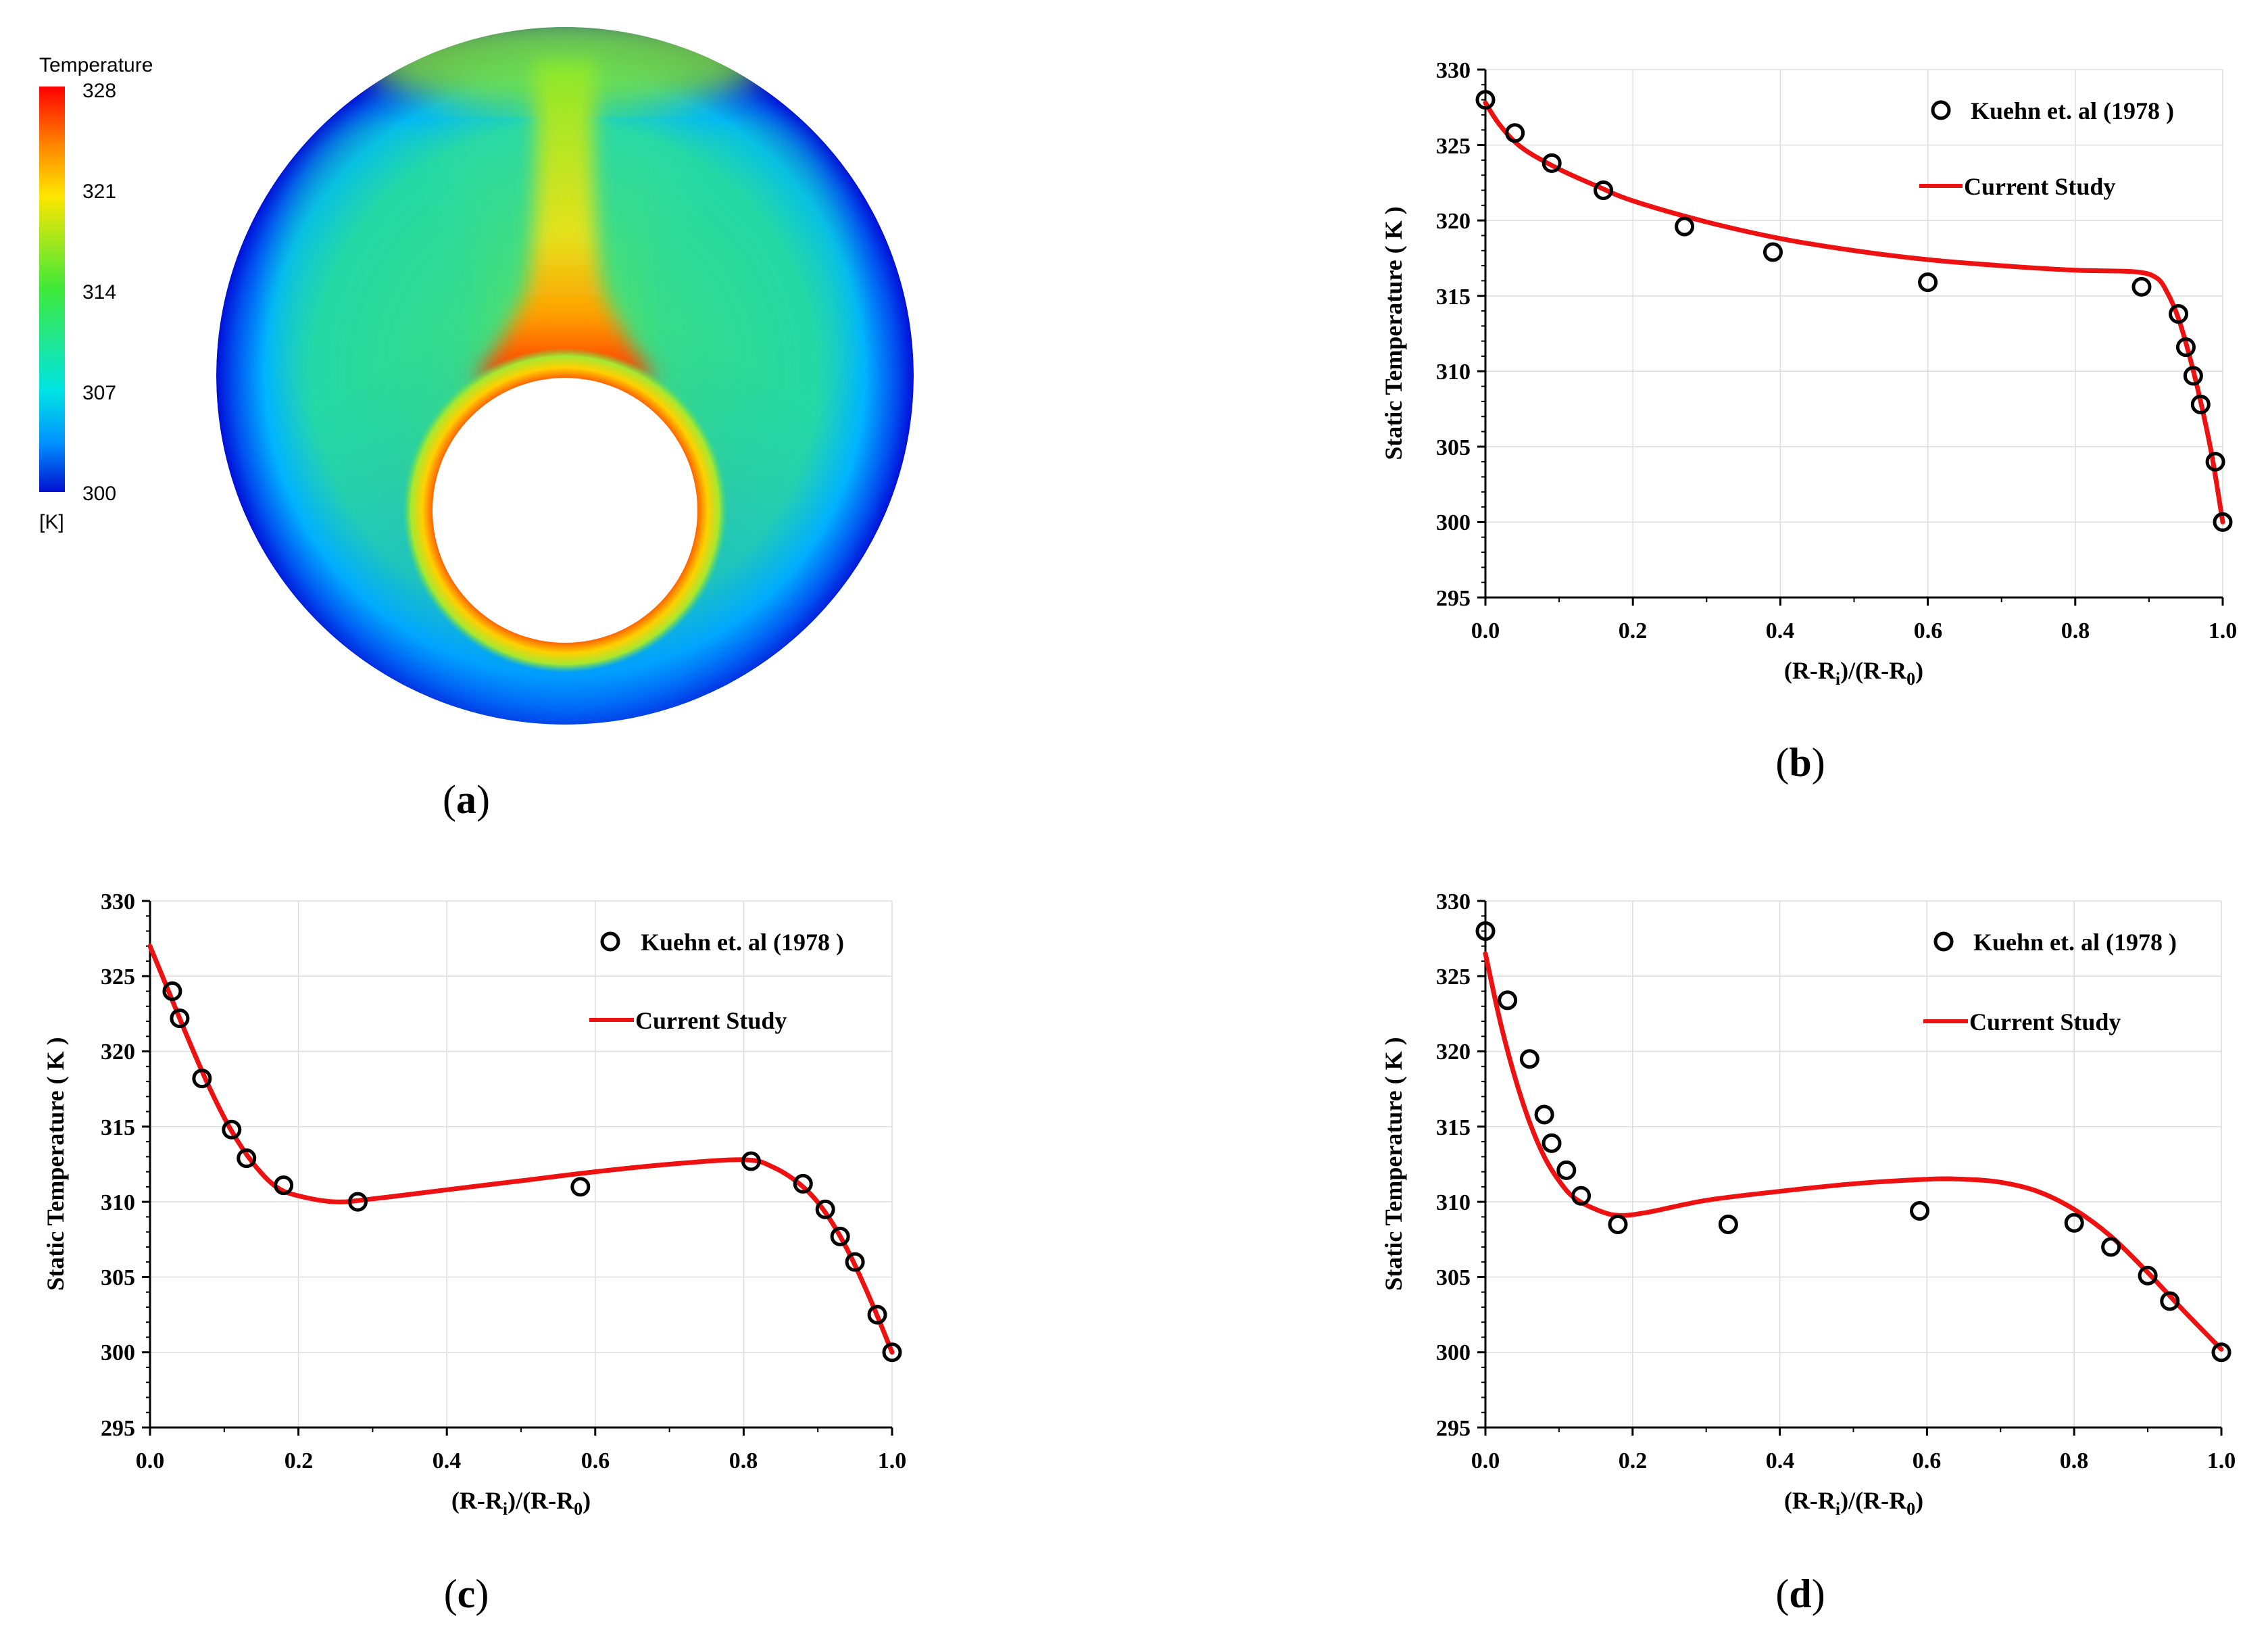 Image resolution: width=2268 pixels, height=1635 pixels. What do you see at coordinates (524, 1153) in the screenshot?
I see `series-c` at bounding box center [524, 1153].